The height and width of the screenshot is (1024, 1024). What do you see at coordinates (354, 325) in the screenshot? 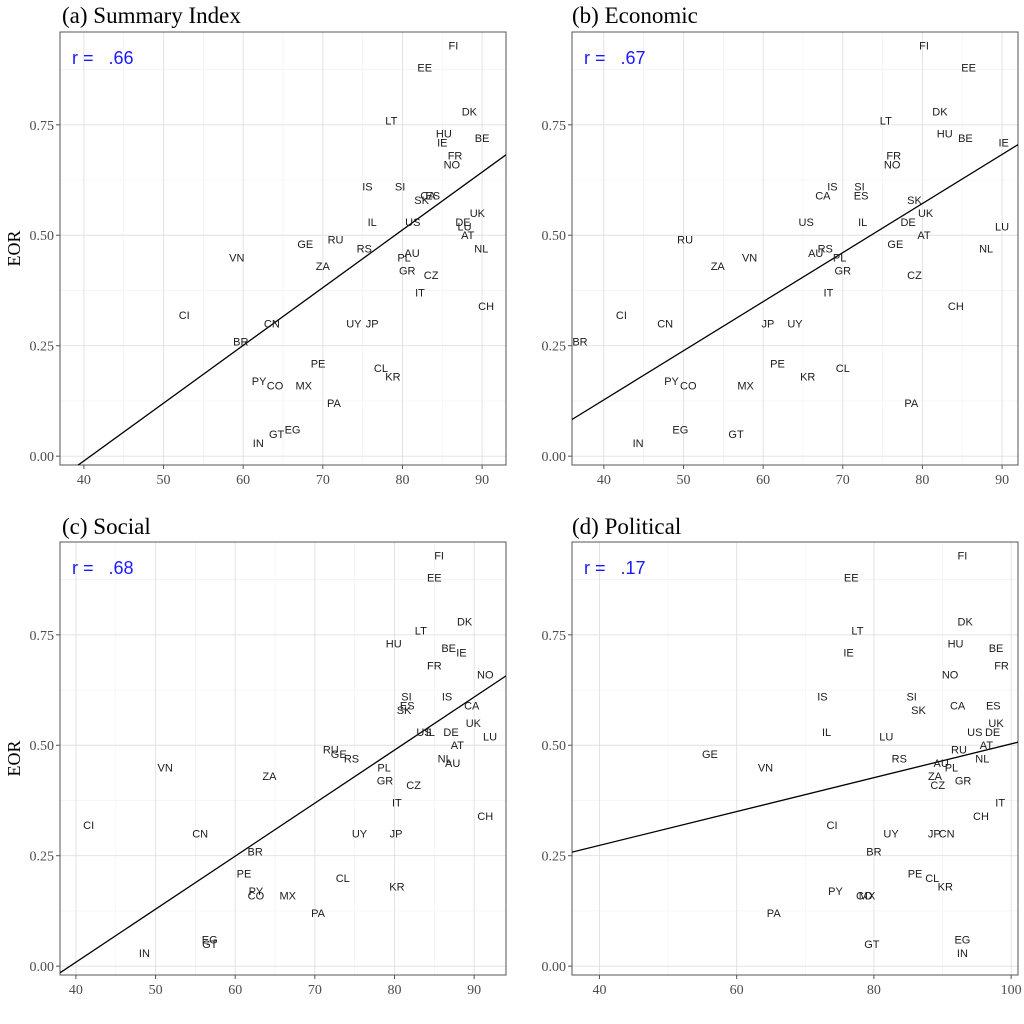
I see `data-point-uy: UY` at bounding box center [354, 325].